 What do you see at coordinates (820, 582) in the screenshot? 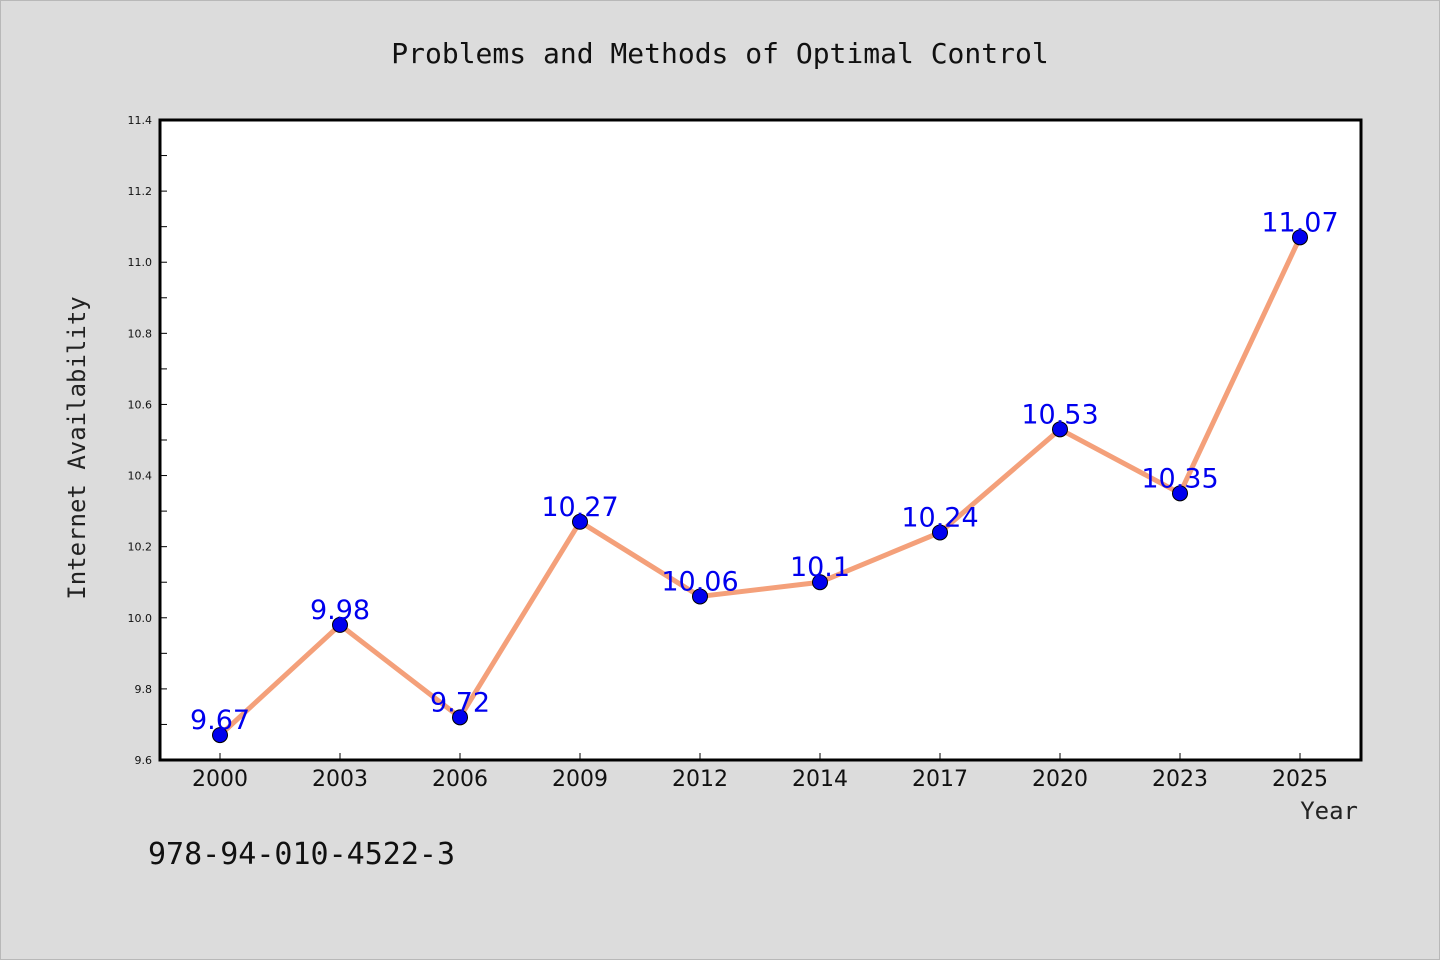
I see `data-point-2014` at bounding box center [820, 582].